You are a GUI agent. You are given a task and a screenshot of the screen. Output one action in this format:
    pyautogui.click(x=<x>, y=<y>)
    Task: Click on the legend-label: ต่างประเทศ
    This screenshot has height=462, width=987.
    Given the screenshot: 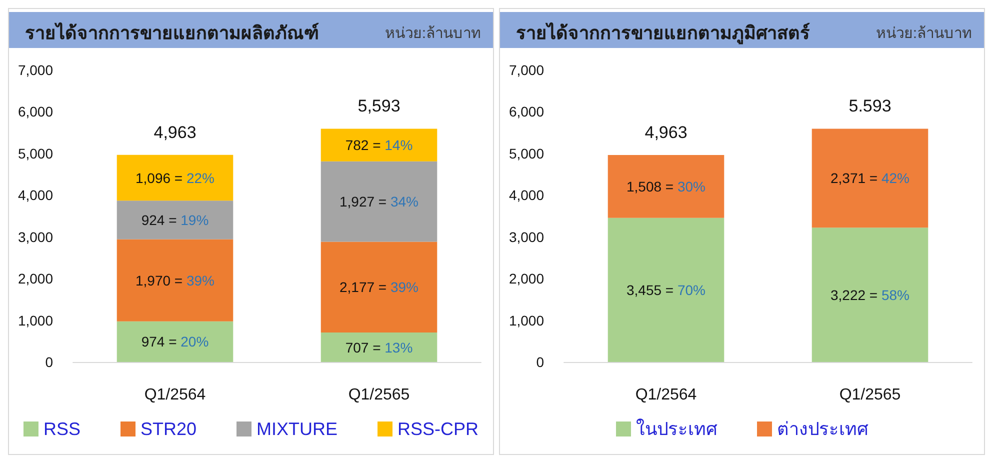 What is the action you would take?
    pyautogui.click(x=823, y=429)
    